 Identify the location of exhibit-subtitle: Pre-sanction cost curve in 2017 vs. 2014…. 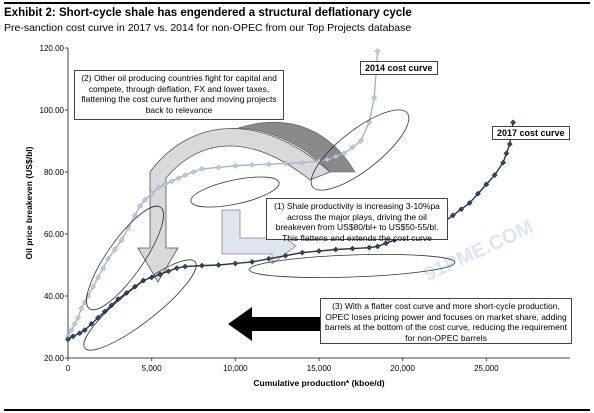
(208, 28).